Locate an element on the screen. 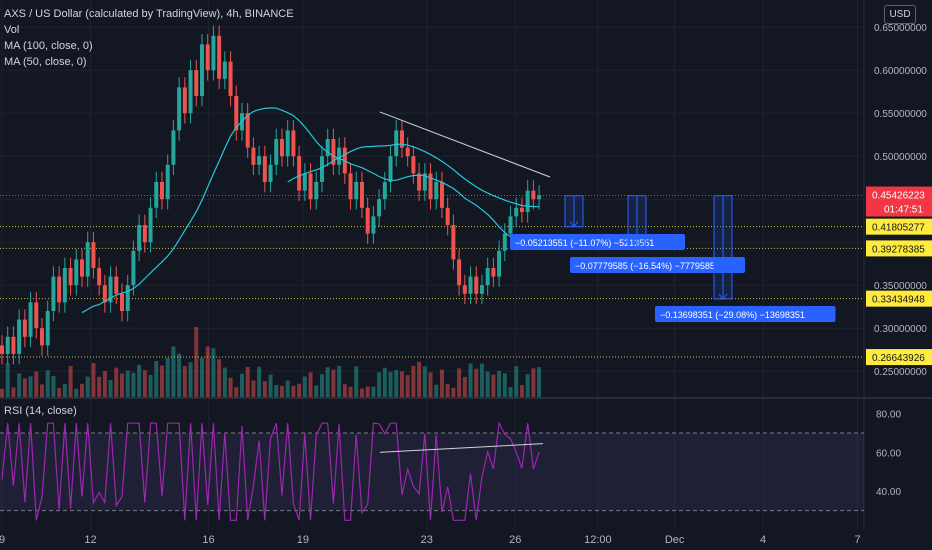 The height and width of the screenshot is (550, 932). legend-ma100: MA (100, close, 0) is located at coordinates (48, 46).